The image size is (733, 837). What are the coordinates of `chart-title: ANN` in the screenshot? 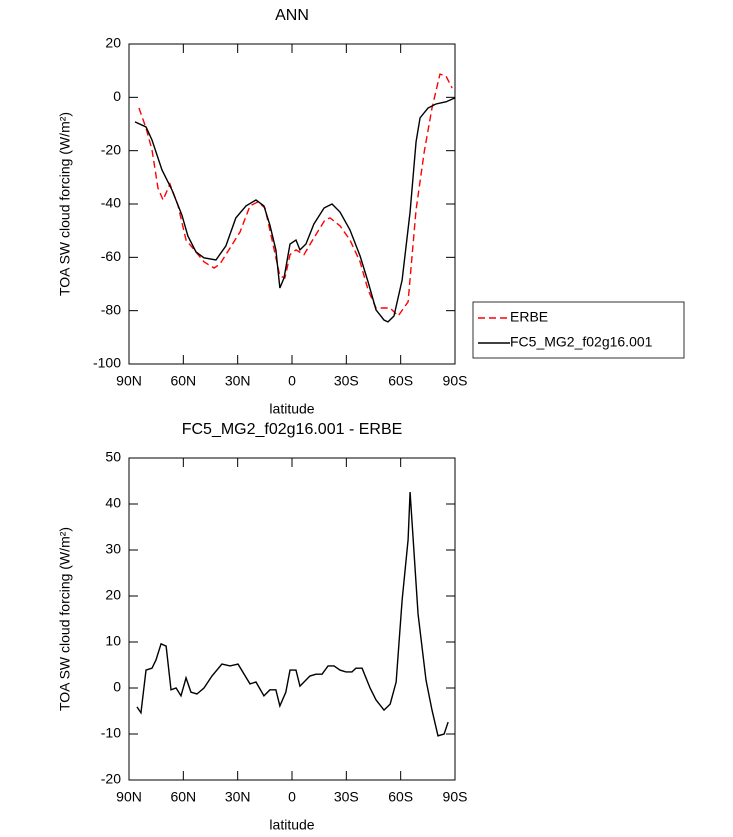 It's located at (292, 15).